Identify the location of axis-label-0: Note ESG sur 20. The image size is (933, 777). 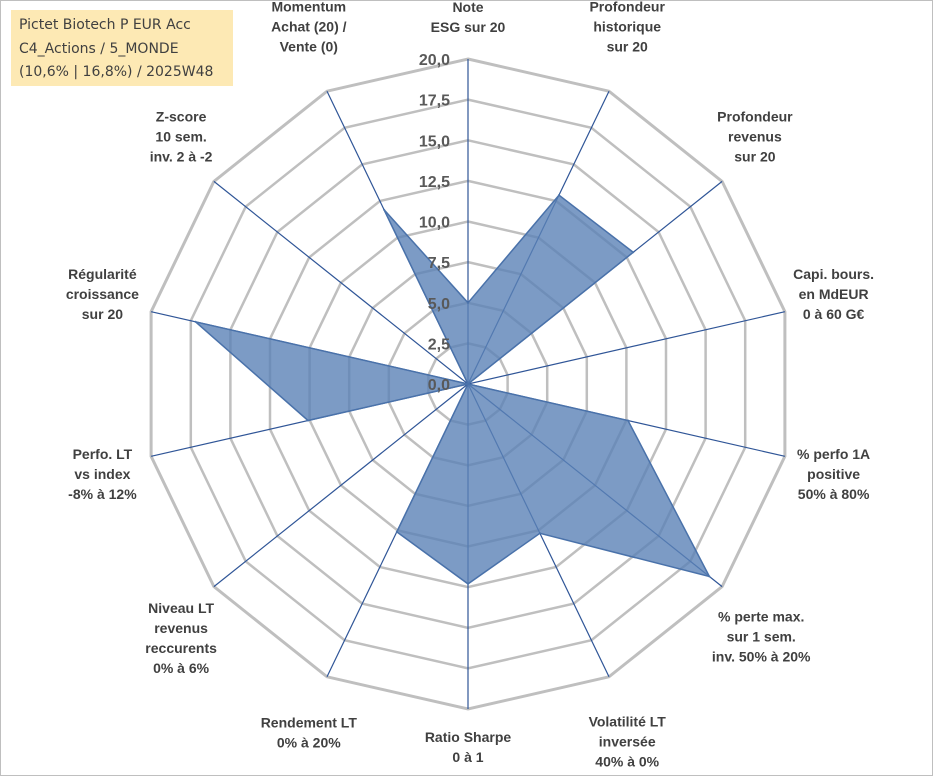
(468, 18).